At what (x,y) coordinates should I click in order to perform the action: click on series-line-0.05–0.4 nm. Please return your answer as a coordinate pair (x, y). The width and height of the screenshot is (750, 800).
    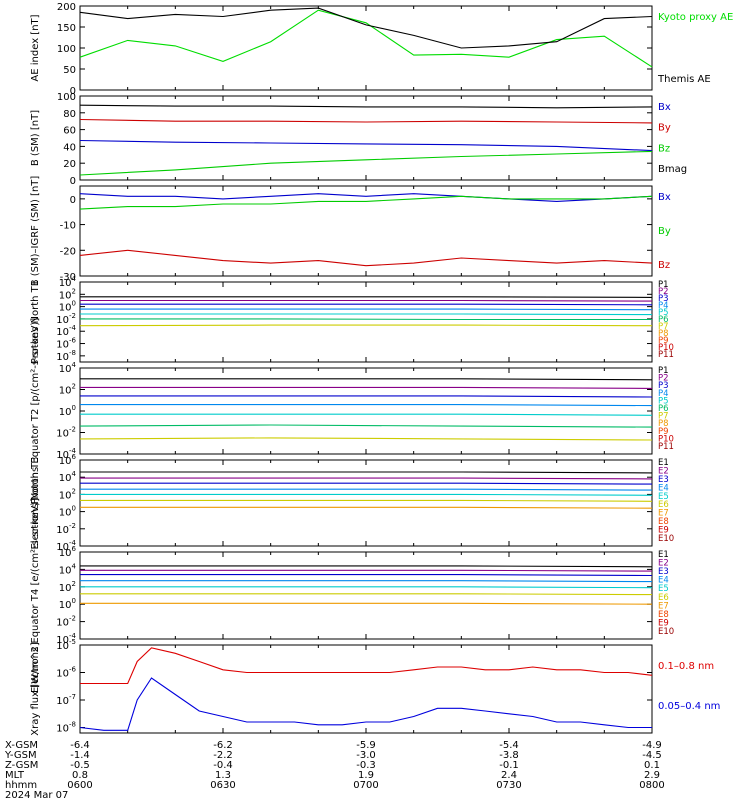
    Looking at the image, I should click on (365, 704).